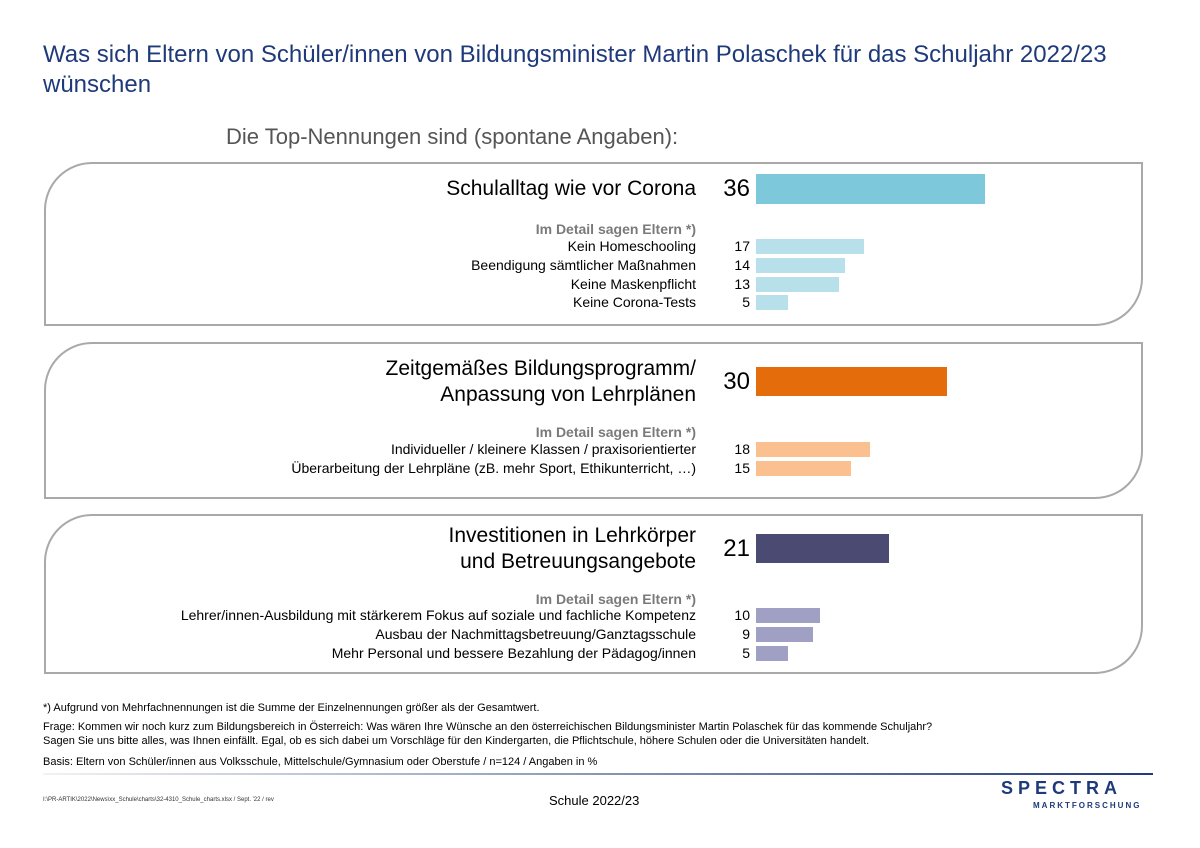 The height and width of the screenshot is (848, 1200). I want to click on detail-value: 15, so click(742, 468).